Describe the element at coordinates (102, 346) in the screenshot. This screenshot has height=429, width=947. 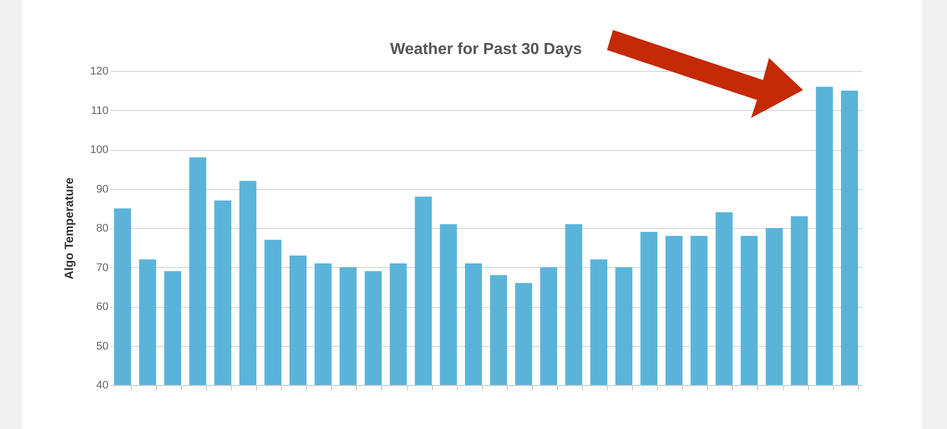
I see `y-tick-label: 50` at that location.